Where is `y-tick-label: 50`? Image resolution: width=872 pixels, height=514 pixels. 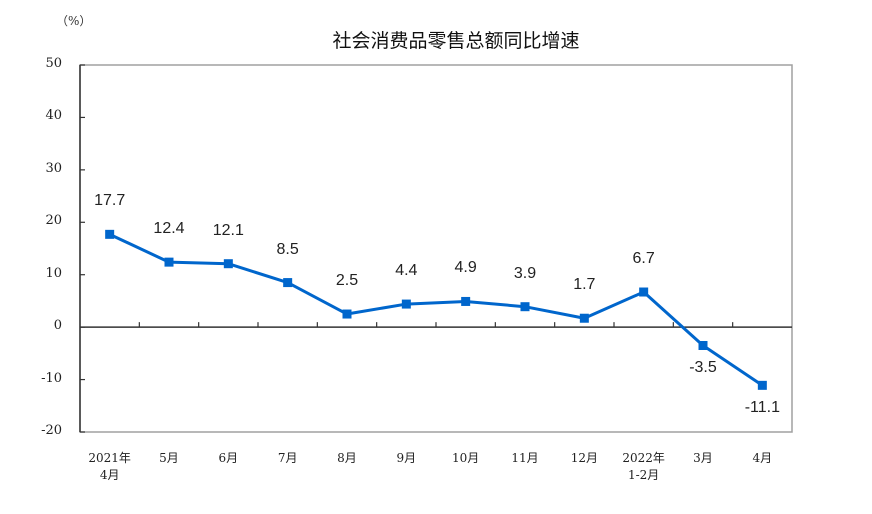 y-tick-label: 50 is located at coordinates (53, 63).